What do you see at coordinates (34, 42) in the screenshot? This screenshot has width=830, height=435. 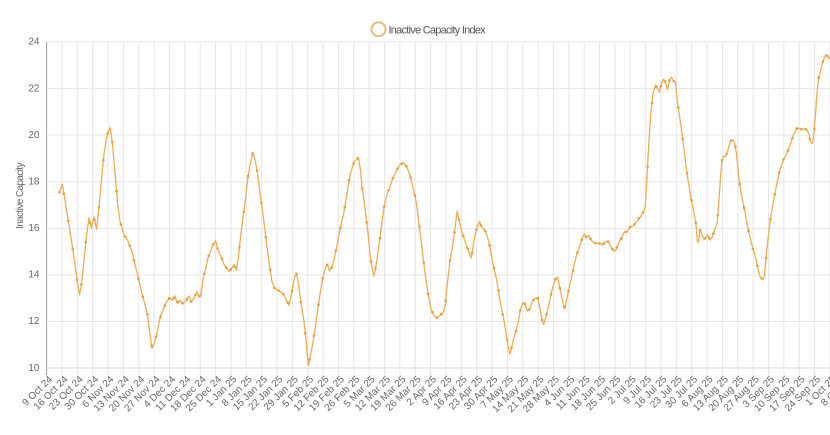 I see `svg-text: 24` at bounding box center [34, 42].